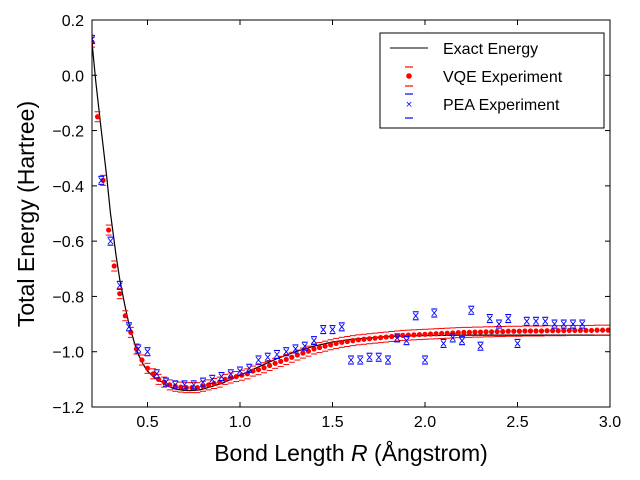 This screenshot has height=480, width=640. What do you see at coordinates (68, 132) in the screenshot?
I see `y-tick-label: −0.2` at bounding box center [68, 132].